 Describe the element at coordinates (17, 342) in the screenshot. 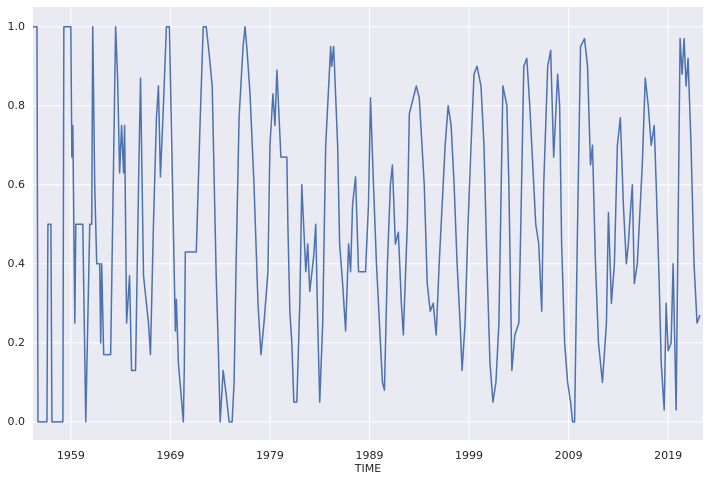

I see `y-tick-label: 0.2` at that location.